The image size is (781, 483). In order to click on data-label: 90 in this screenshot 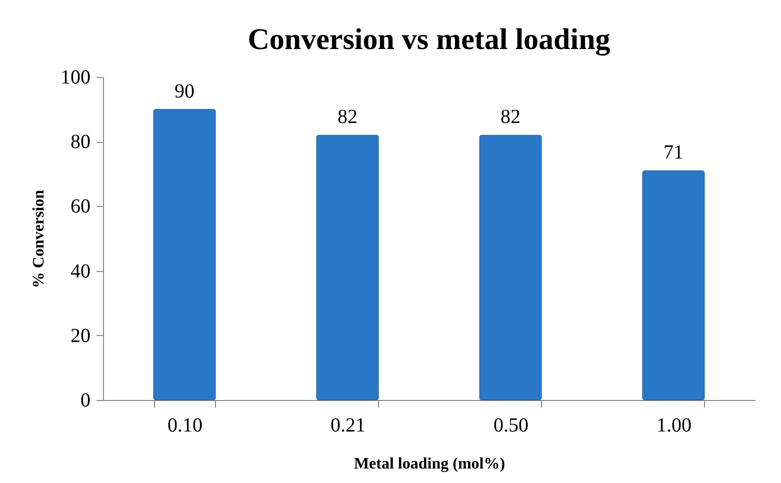, I will do `click(184, 91)`.